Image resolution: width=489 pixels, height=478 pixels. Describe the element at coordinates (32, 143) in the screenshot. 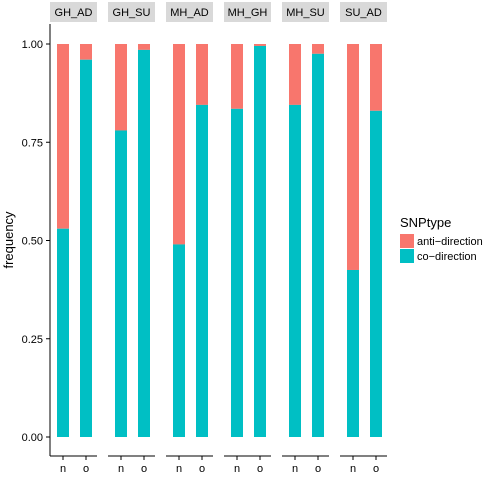

I see `y-tick-label: 0.75` at that location.